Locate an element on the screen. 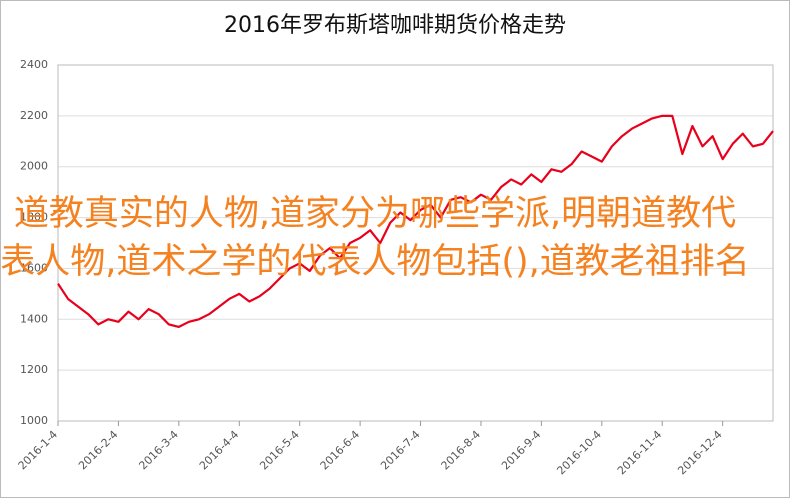  chart-title: 2016年罗布斯塔咖啡期货价格走势 is located at coordinates (395, 25).